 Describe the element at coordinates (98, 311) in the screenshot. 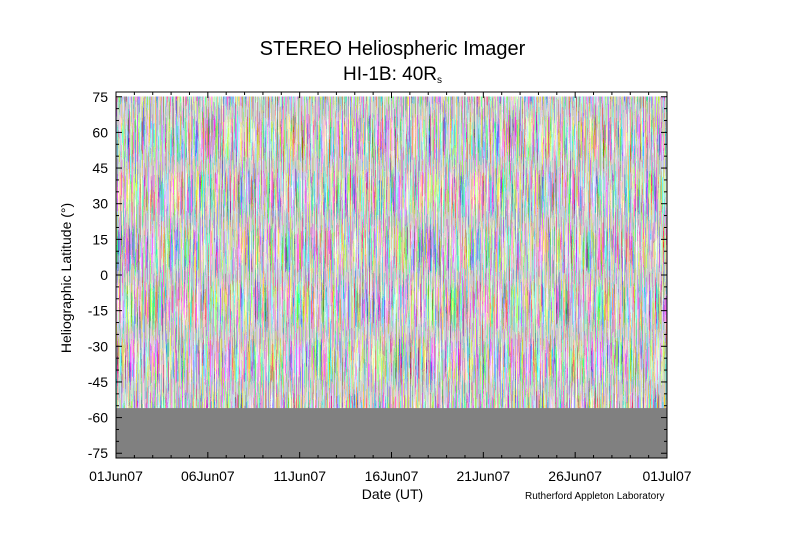

I see `y-tick-label: -15` at that location.